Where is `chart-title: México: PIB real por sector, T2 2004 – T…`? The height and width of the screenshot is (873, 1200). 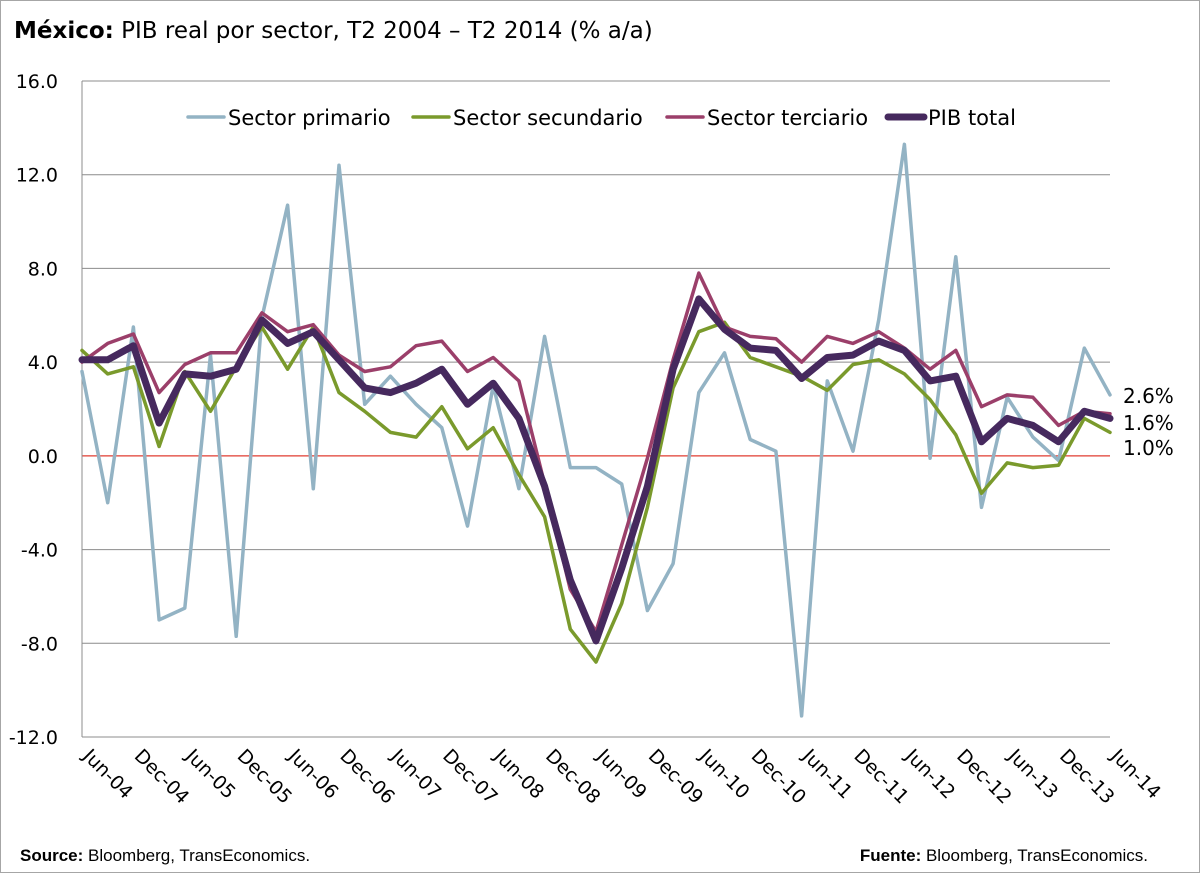
chart-title: México: PIB real por sector, T2 2004 – T… is located at coordinates (333, 31).